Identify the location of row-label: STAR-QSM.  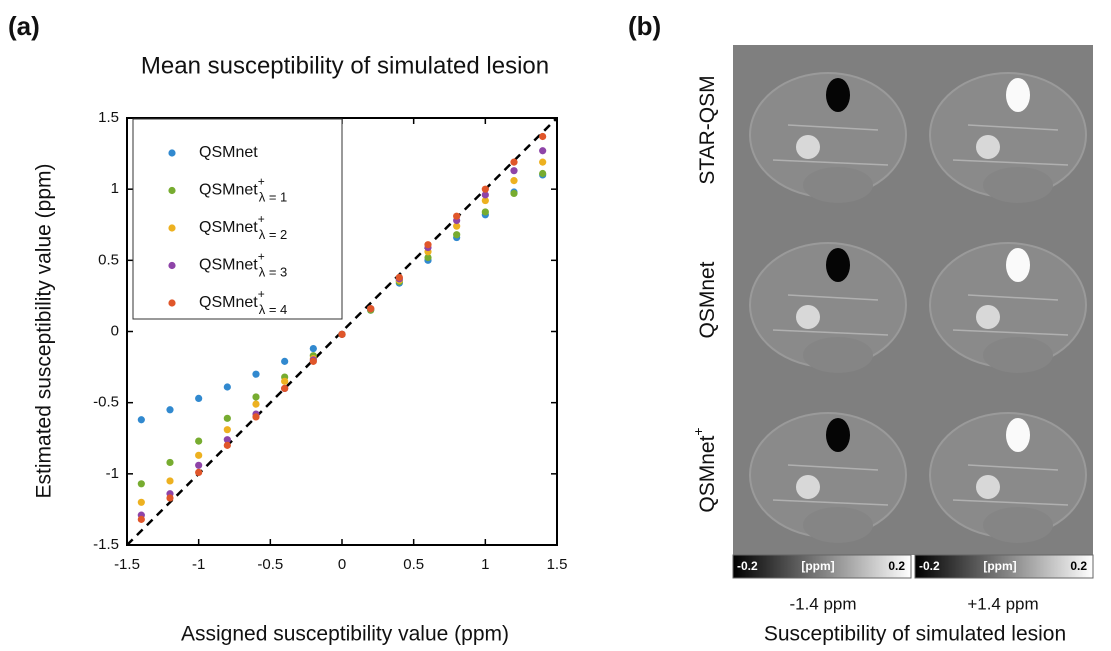
(707, 129).